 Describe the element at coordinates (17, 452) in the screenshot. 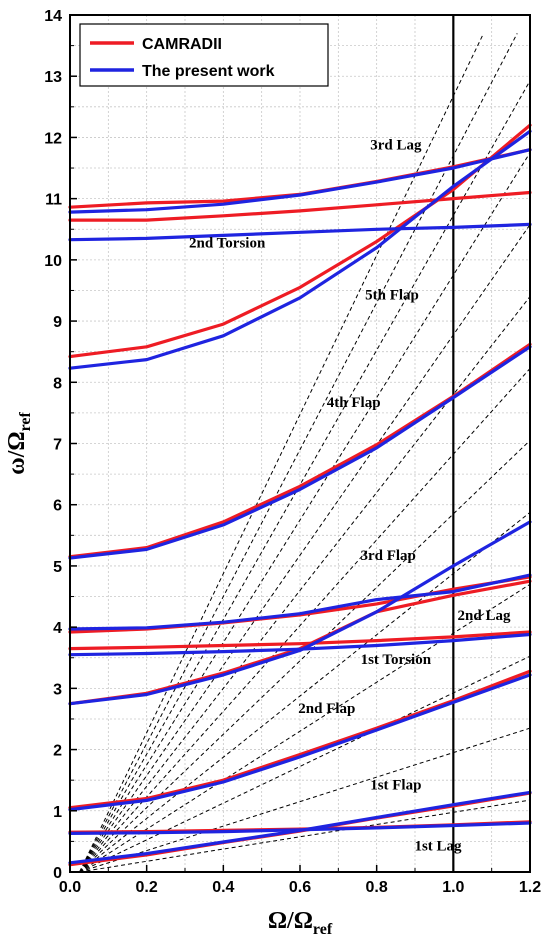

I see `y-axis-label-main: ω/Ω` at that location.